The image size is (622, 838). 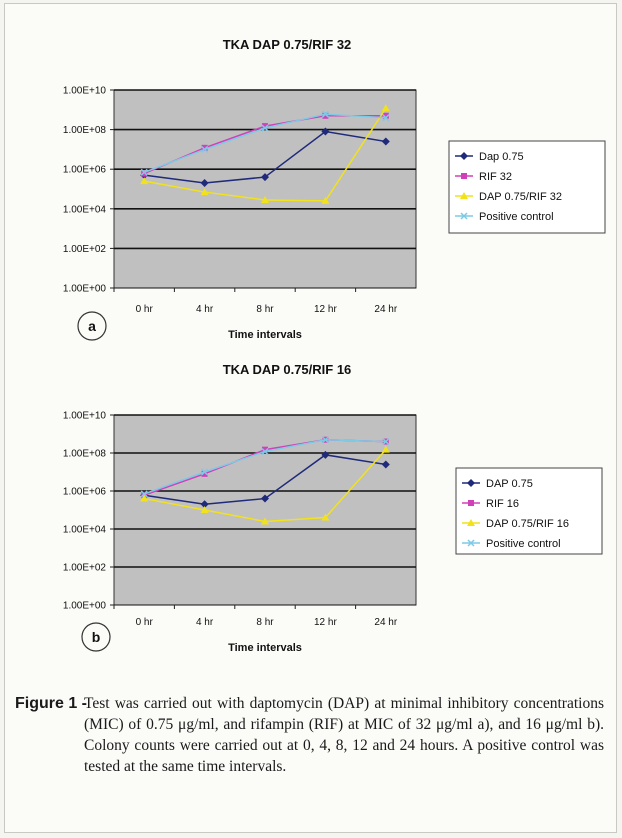 What do you see at coordinates (509, 484) in the screenshot?
I see `legend-label: DAP 0.75` at bounding box center [509, 484].